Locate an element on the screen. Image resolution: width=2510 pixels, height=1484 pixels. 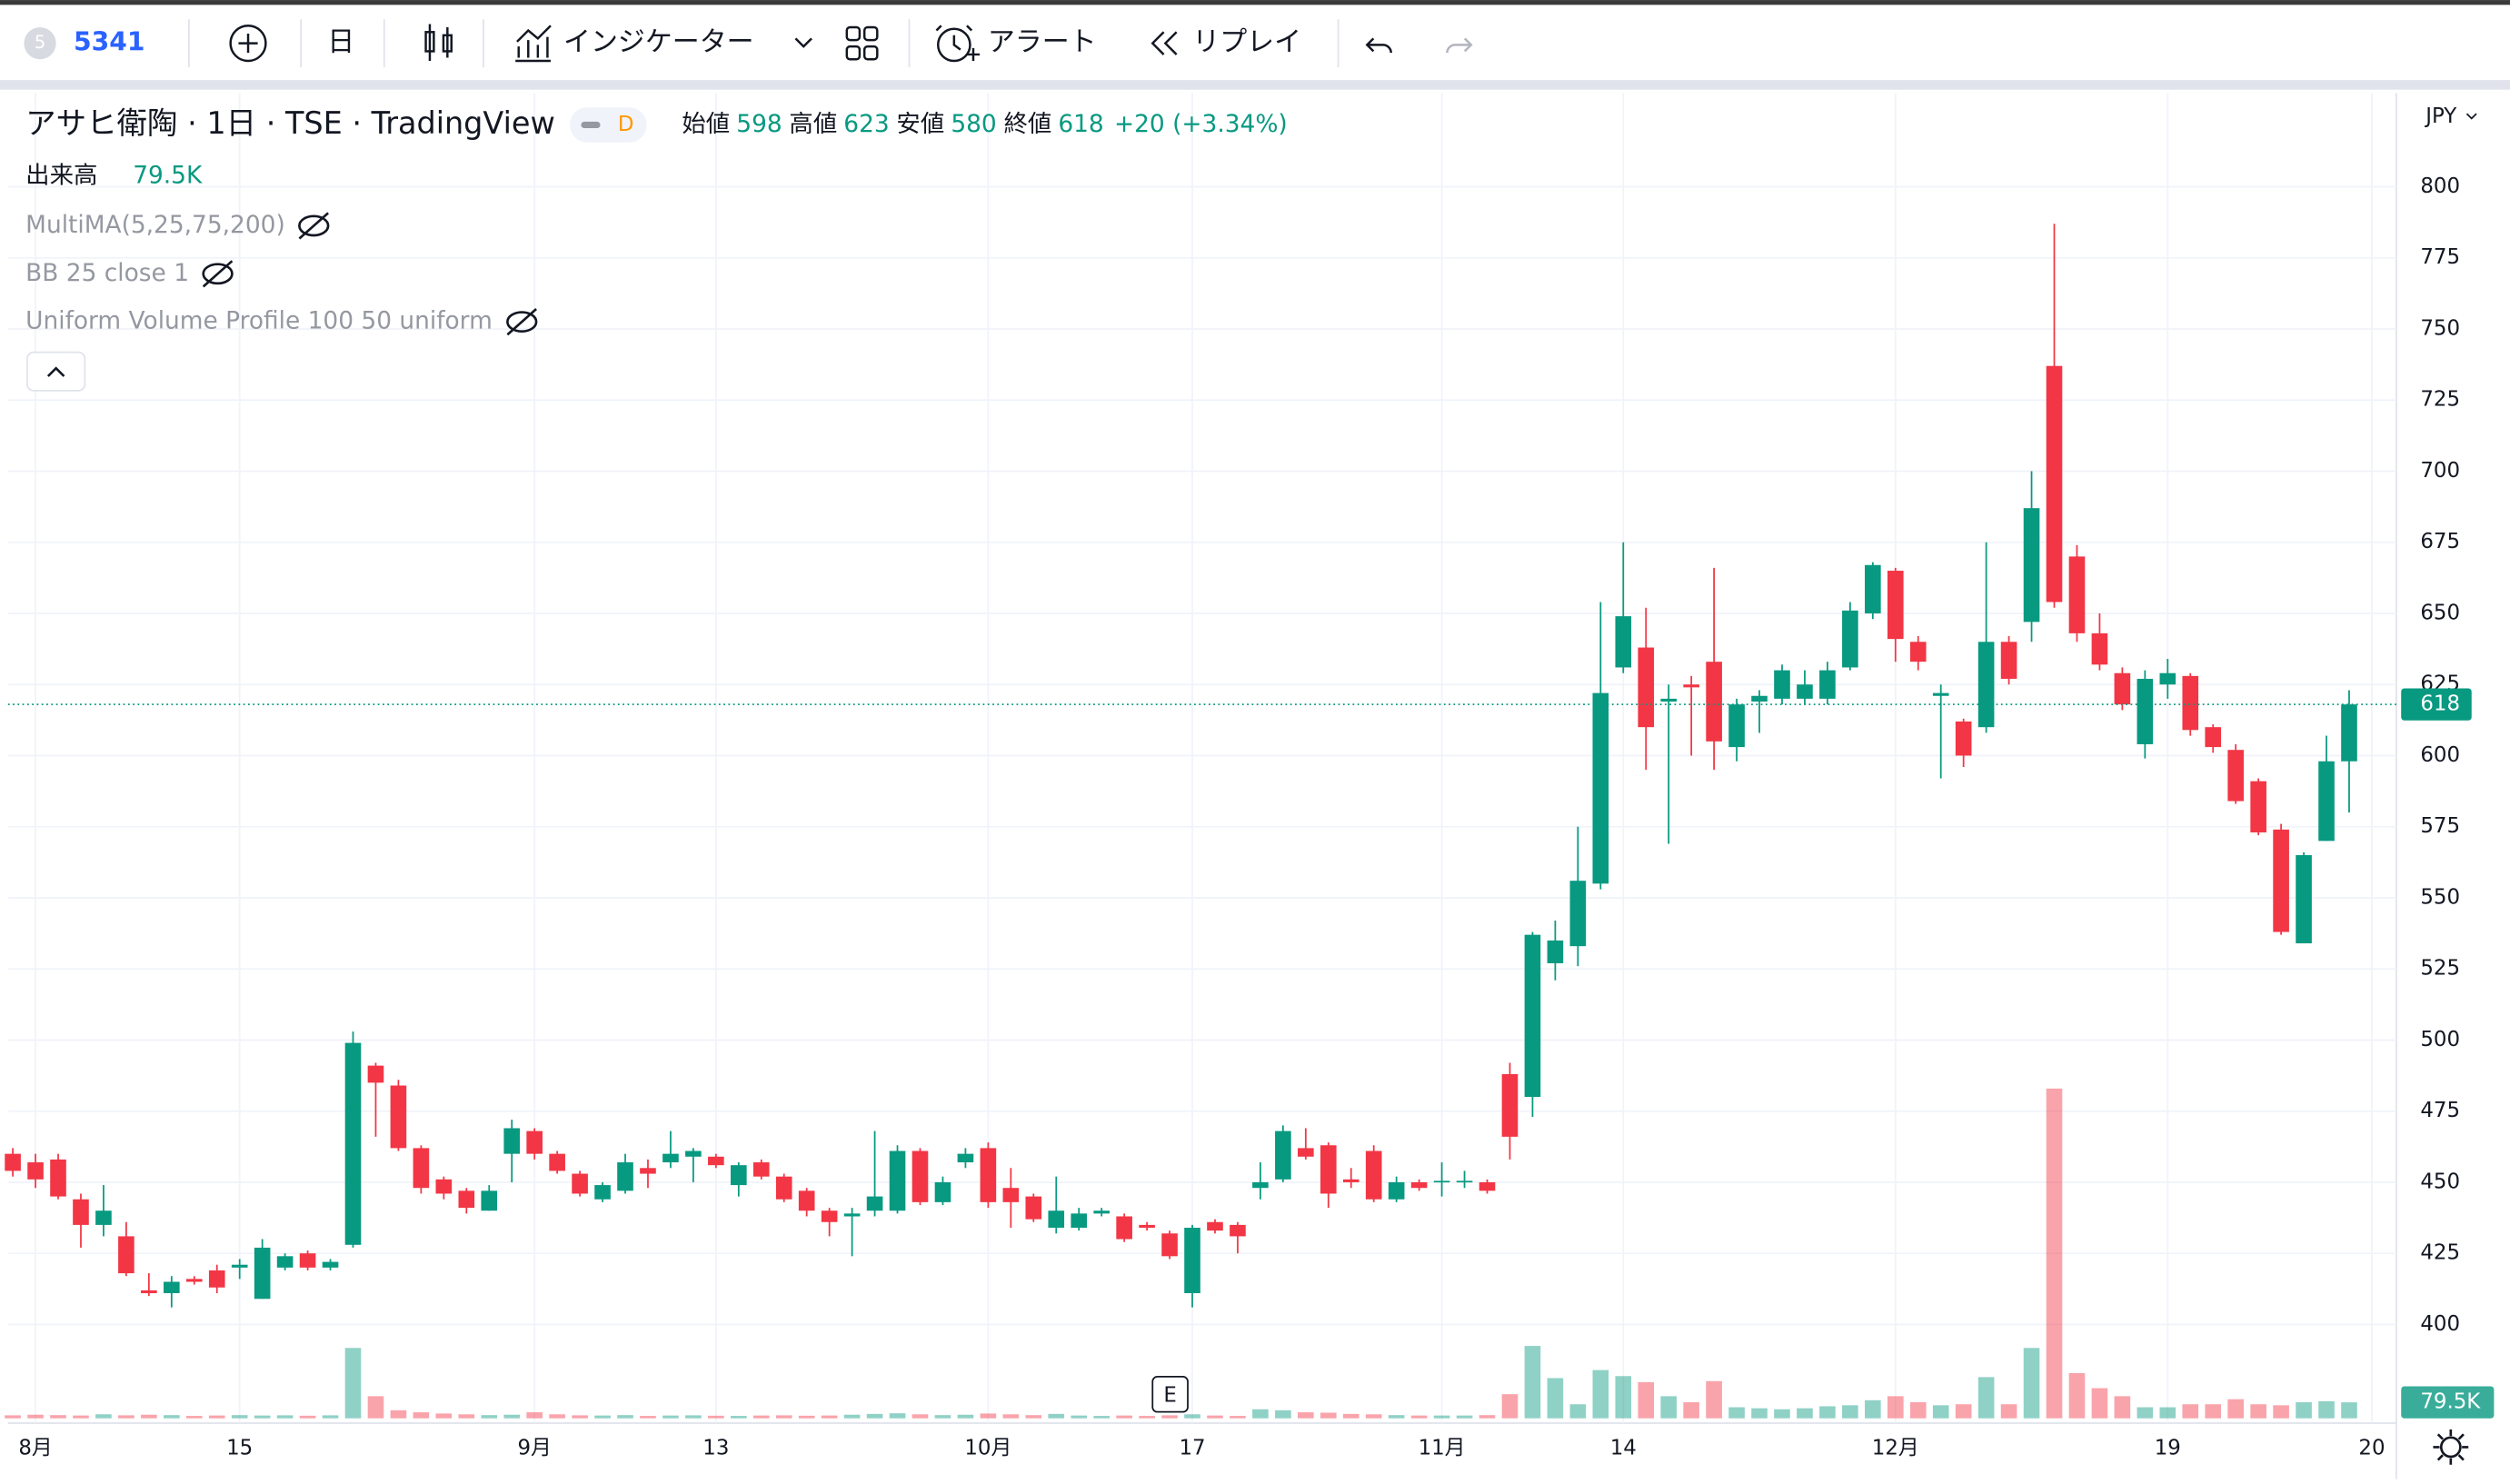
y-tick-label: 550 is located at coordinates (2440, 897).